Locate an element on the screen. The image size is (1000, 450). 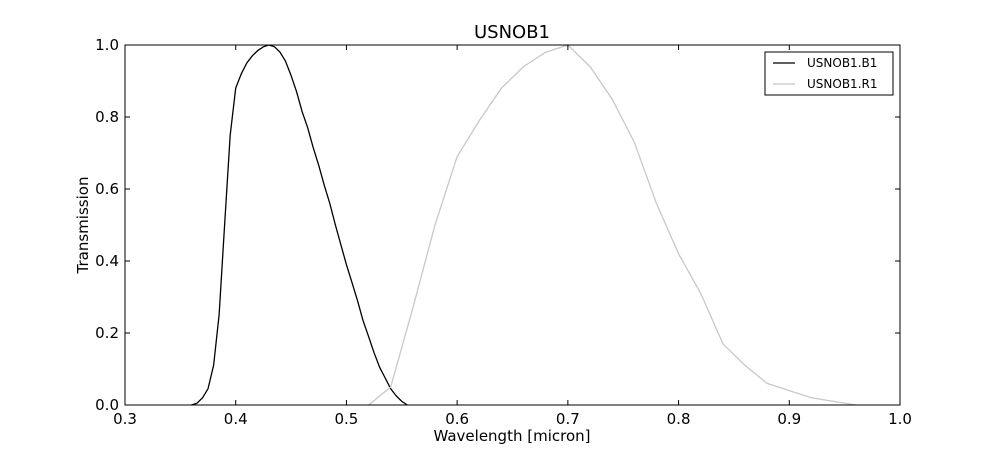
x-tick-label: 0.3 is located at coordinates (125, 419).